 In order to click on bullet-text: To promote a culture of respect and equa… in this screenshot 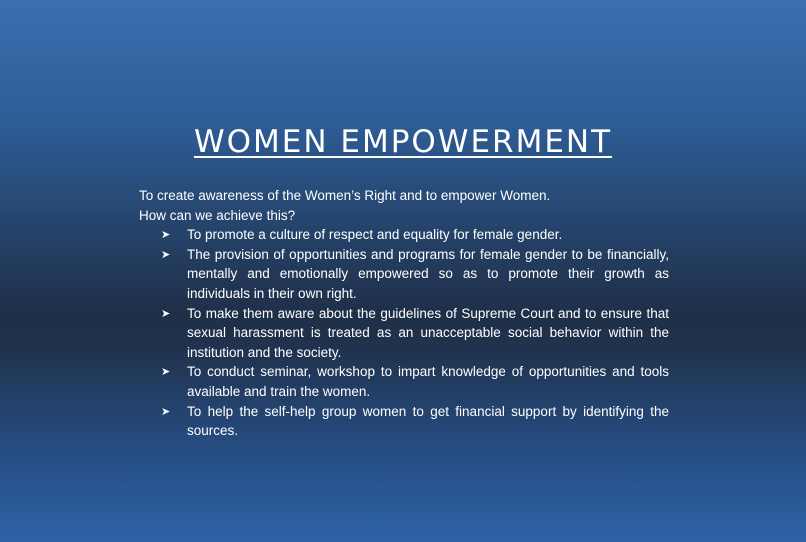, I will do `click(375, 235)`.